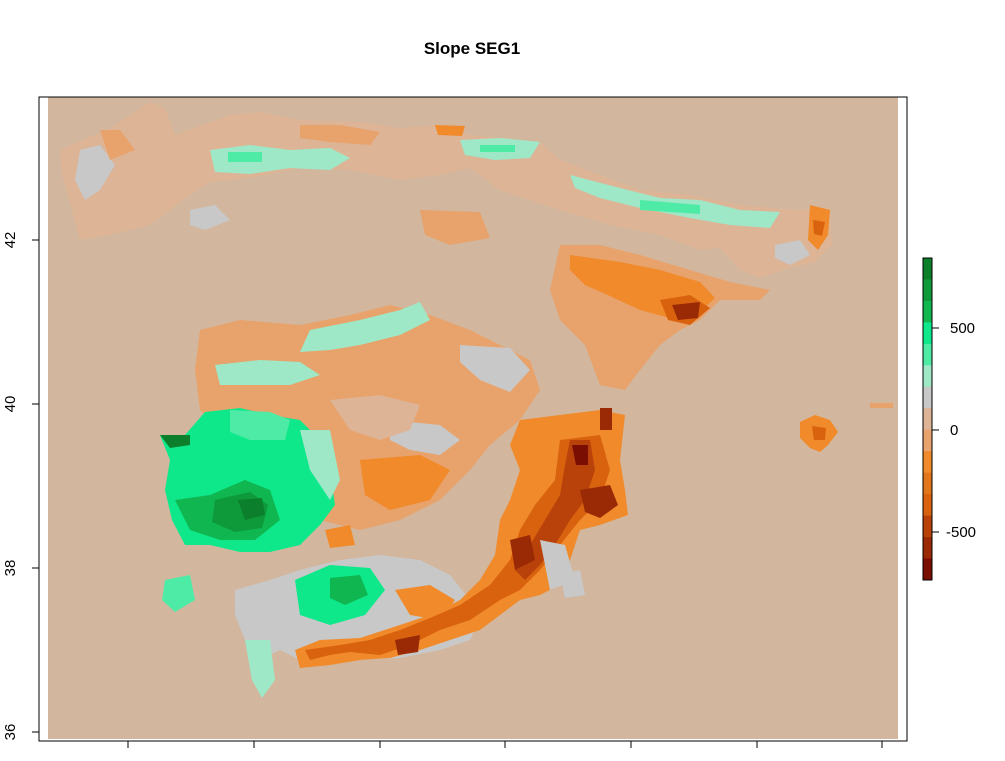 This screenshot has height=761, width=1005. What do you see at coordinates (461, 538) in the screenshot?
I see `southeast-region` at bounding box center [461, 538].